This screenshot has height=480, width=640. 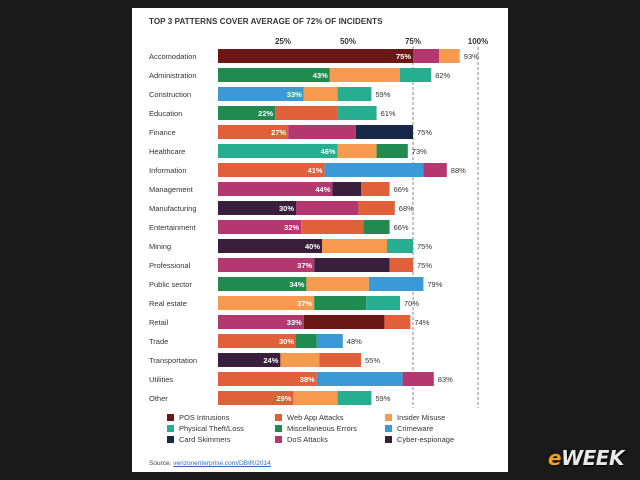 I want to click on category-label: Manufacturing, so click(x=173, y=208).